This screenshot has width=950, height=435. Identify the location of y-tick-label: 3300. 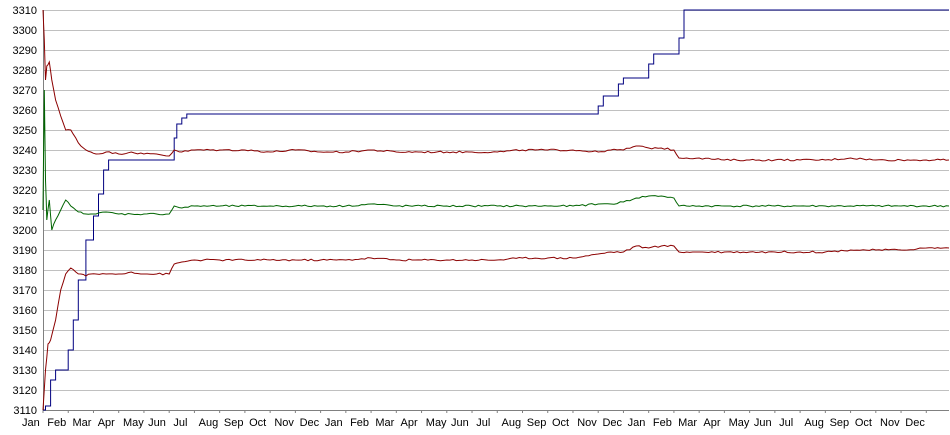
(25, 31).